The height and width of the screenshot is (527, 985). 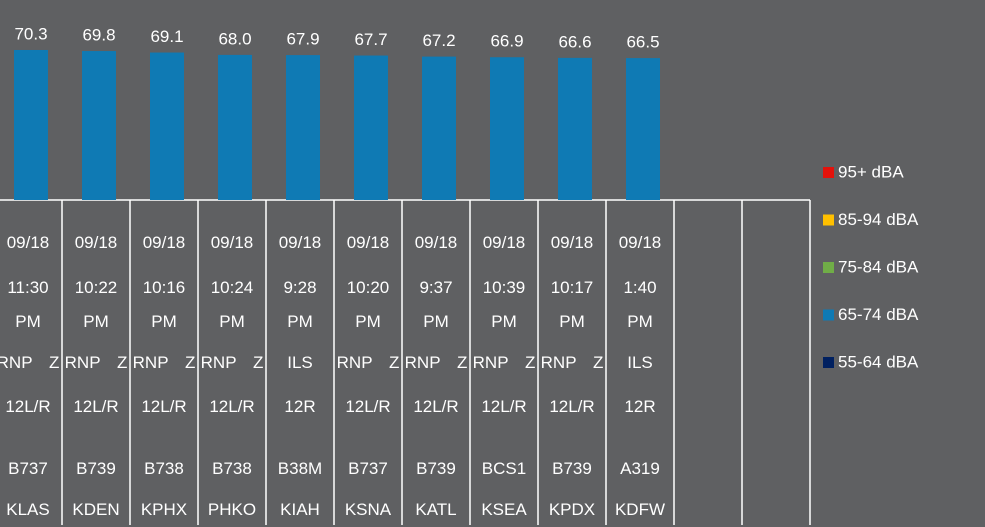 What do you see at coordinates (28, 304) in the screenshot?
I see `table-cell-time: 11:30 PM` at bounding box center [28, 304].